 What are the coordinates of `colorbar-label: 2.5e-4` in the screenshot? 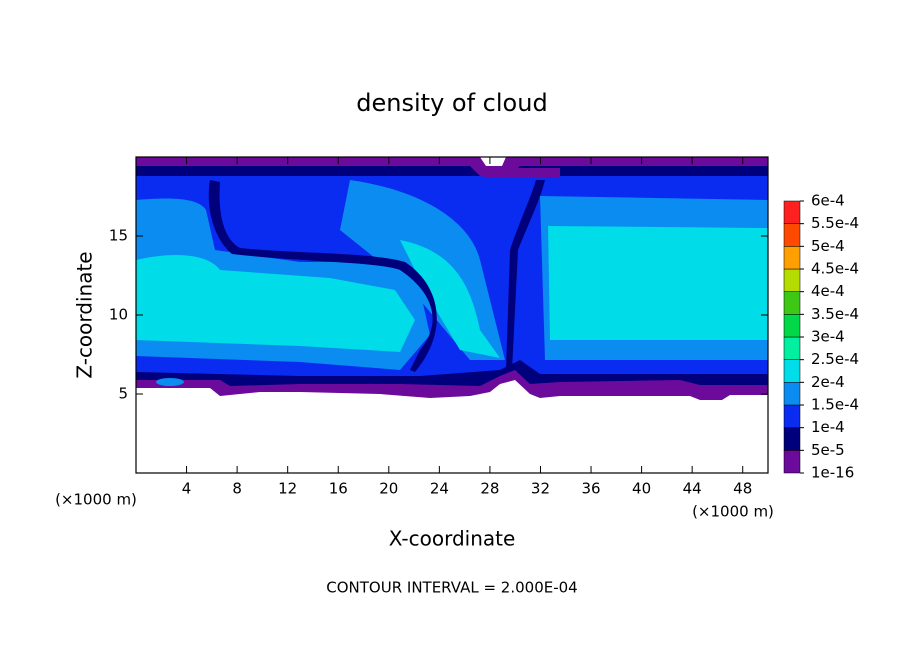 It's located at (835, 359).